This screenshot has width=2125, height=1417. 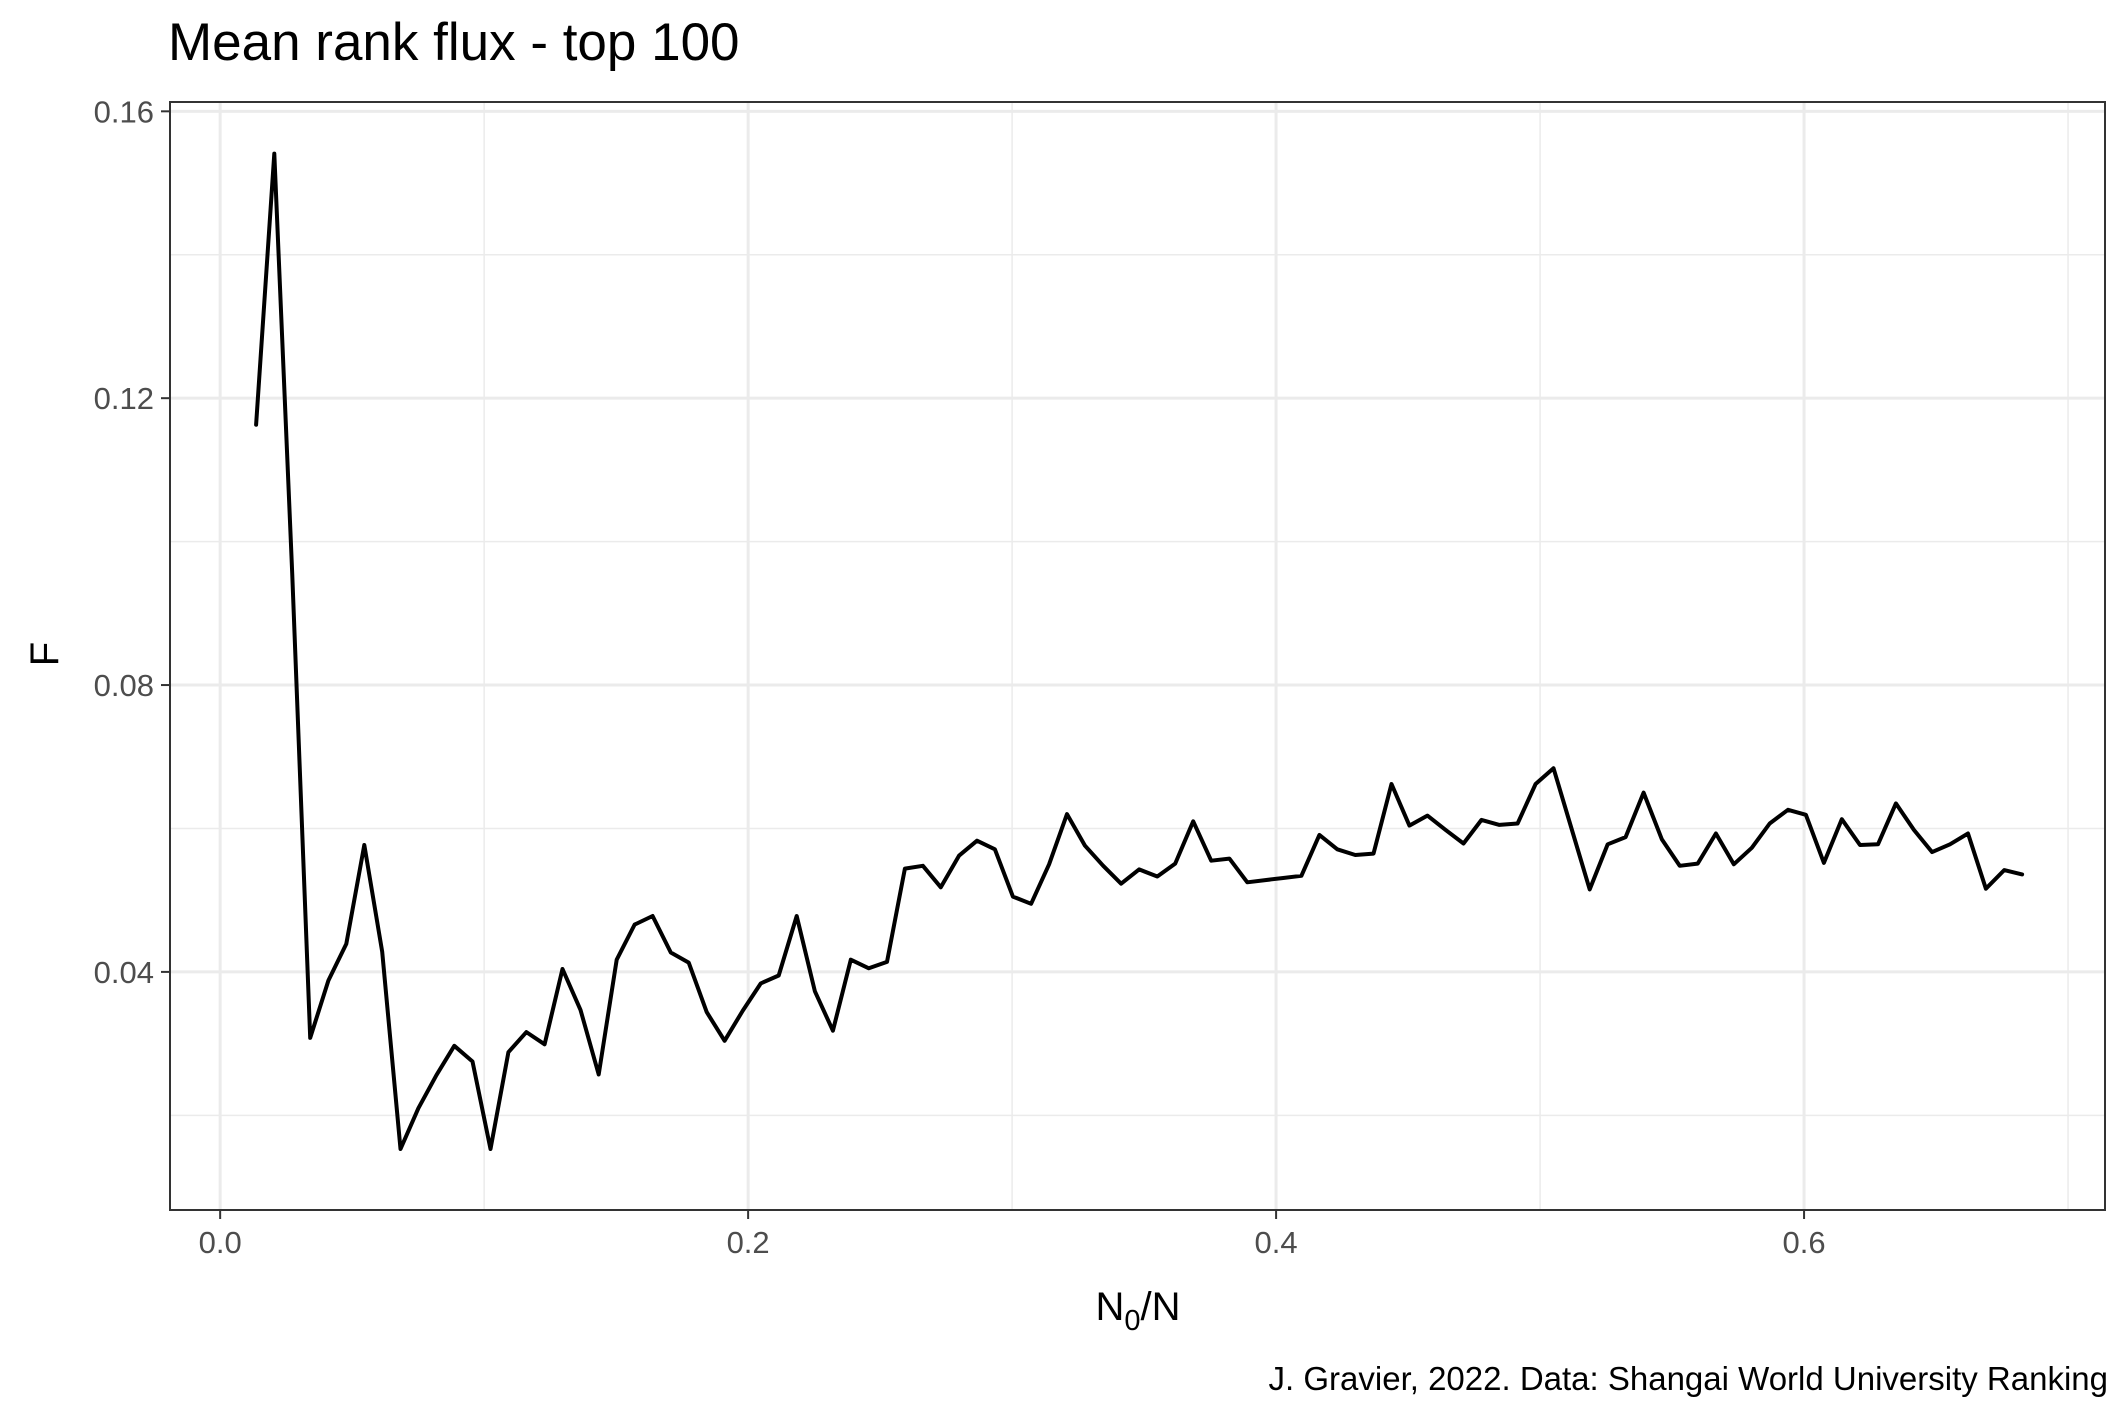 What do you see at coordinates (124, 398) in the screenshot?
I see `y-tick-label: 0.12` at bounding box center [124, 398].